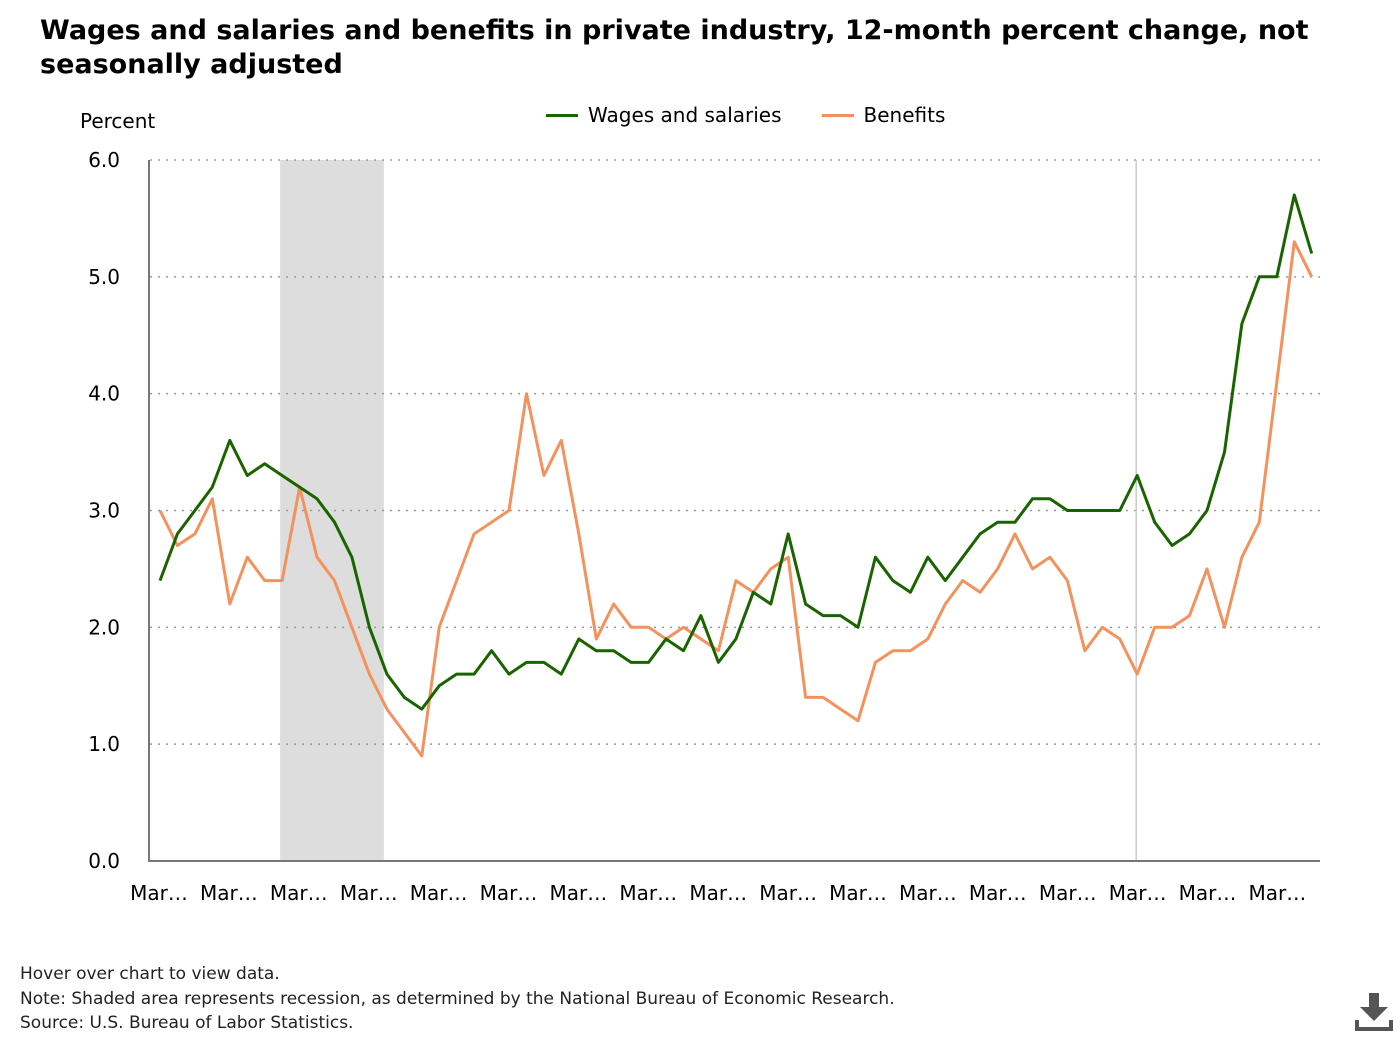  I want to click on legend-label-benefits: Benefits, so click(904, 115).